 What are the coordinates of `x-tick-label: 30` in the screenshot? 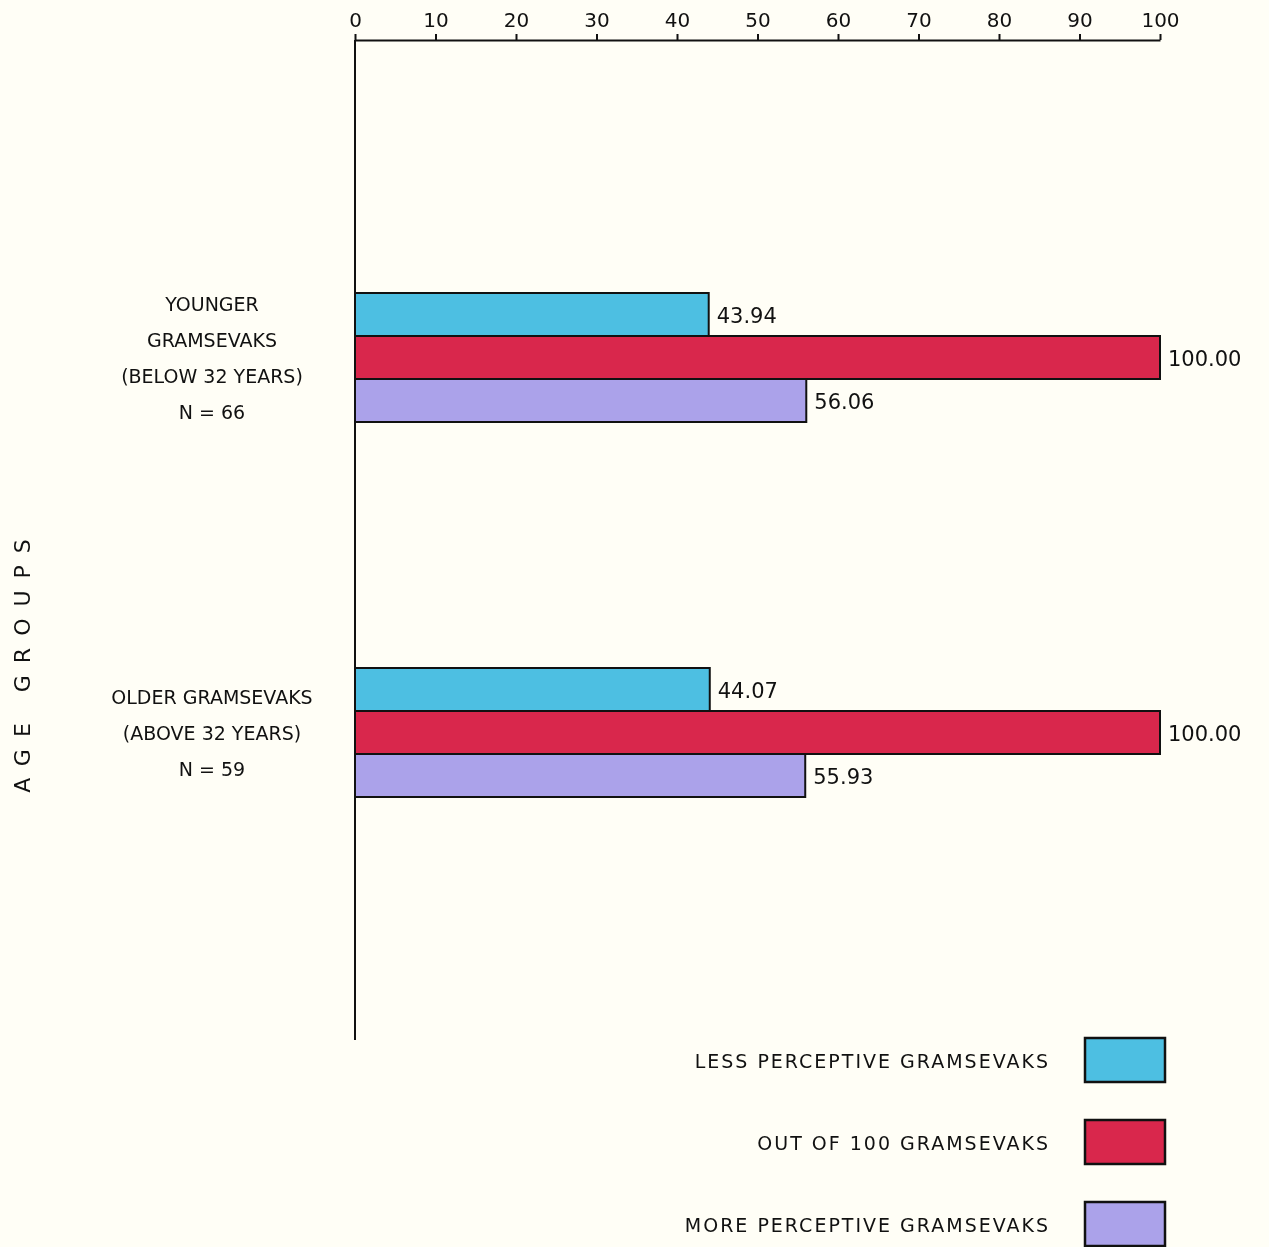 It's located at (597, 20).